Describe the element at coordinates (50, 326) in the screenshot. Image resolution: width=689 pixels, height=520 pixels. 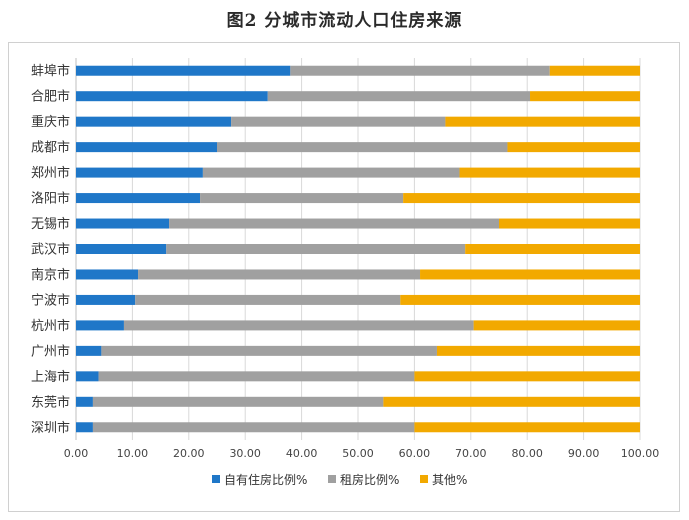
I see `category-label: 杭州市` at that location.